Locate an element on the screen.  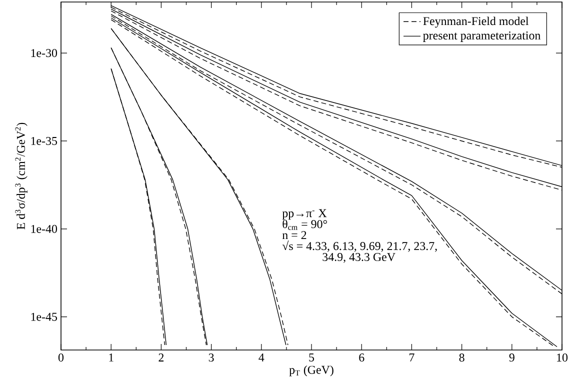
x-tick-label: 3 is located at coordinates (211, 358).